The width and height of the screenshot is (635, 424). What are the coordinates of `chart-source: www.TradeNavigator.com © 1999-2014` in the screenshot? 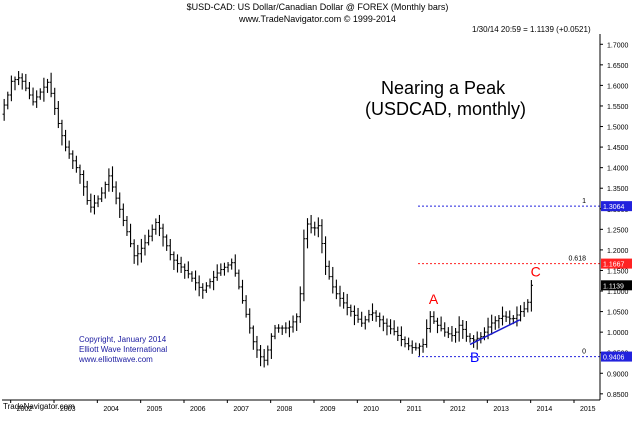 It's located at (317, 19).